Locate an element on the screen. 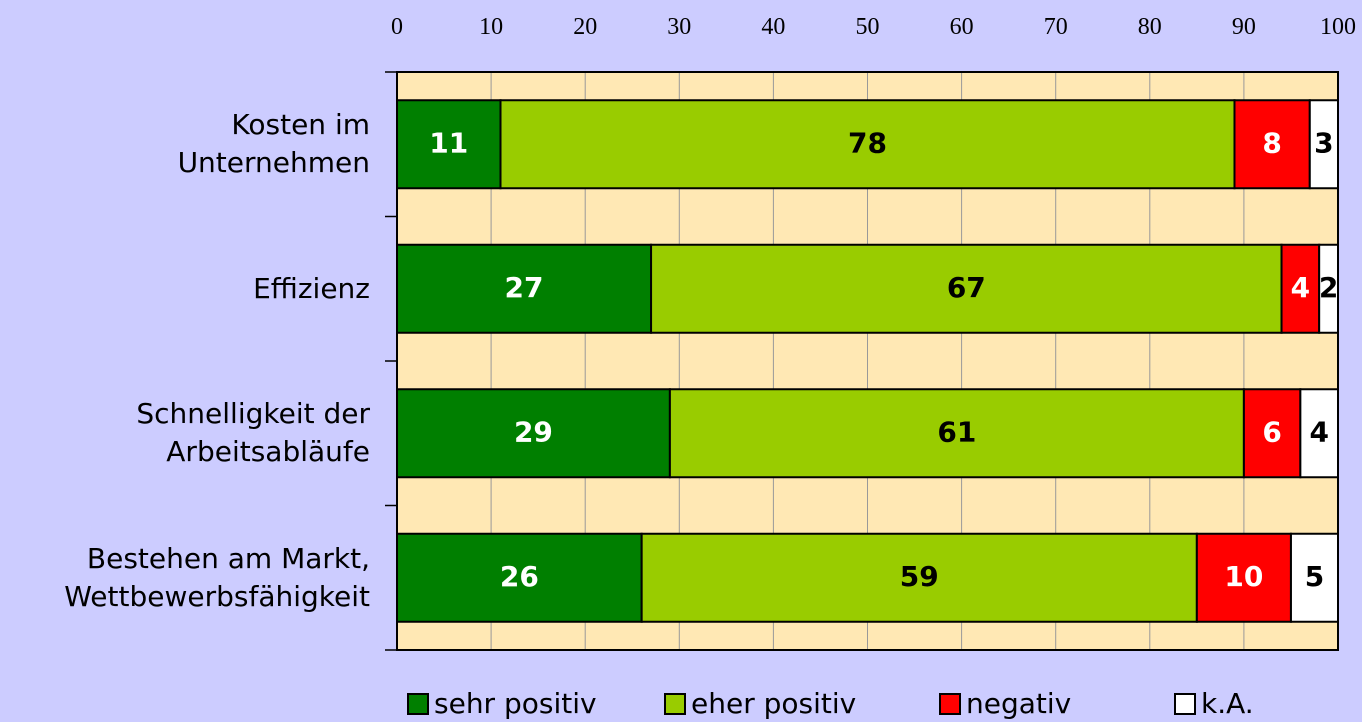  data-label: 6 is located at coordinates (1271, 431).